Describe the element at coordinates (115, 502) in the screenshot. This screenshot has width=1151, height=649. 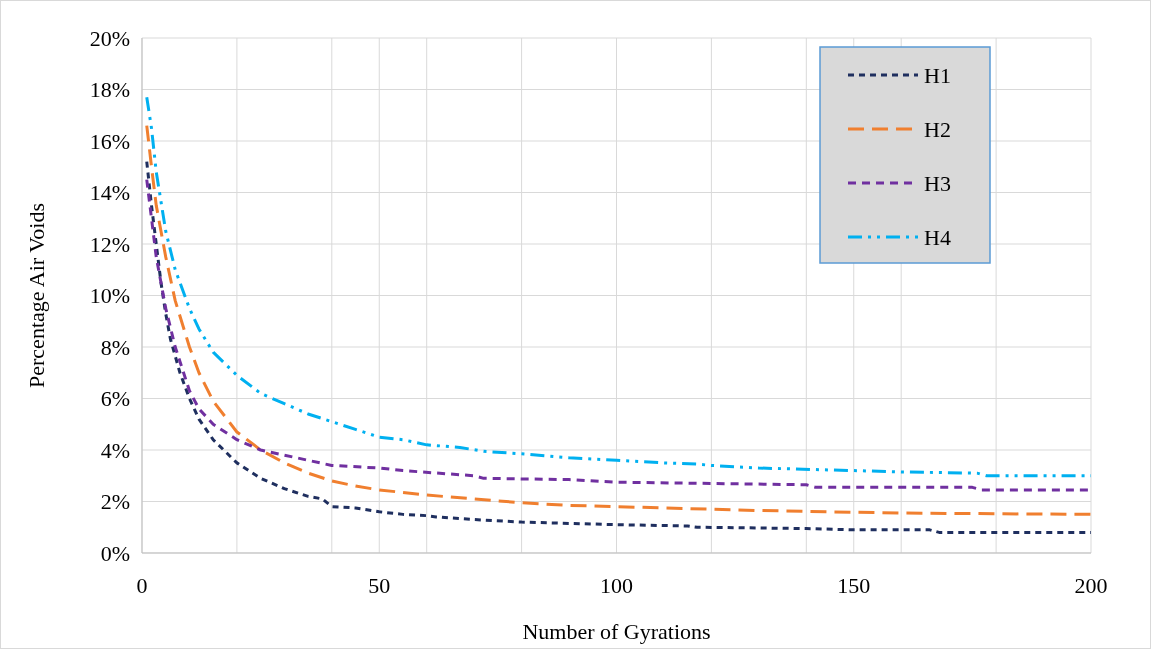
I see `y-tick-label: 2%` at that location.